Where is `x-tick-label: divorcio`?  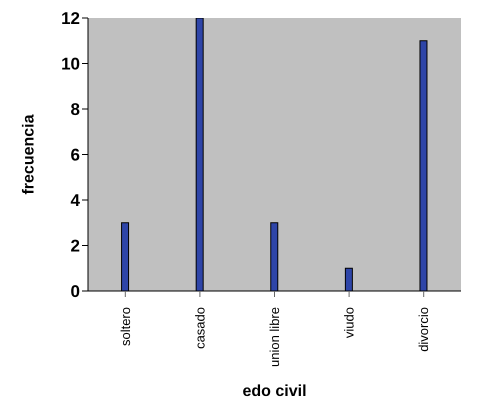 x-tick-label: divorcio is located at coordinates (424, 329).